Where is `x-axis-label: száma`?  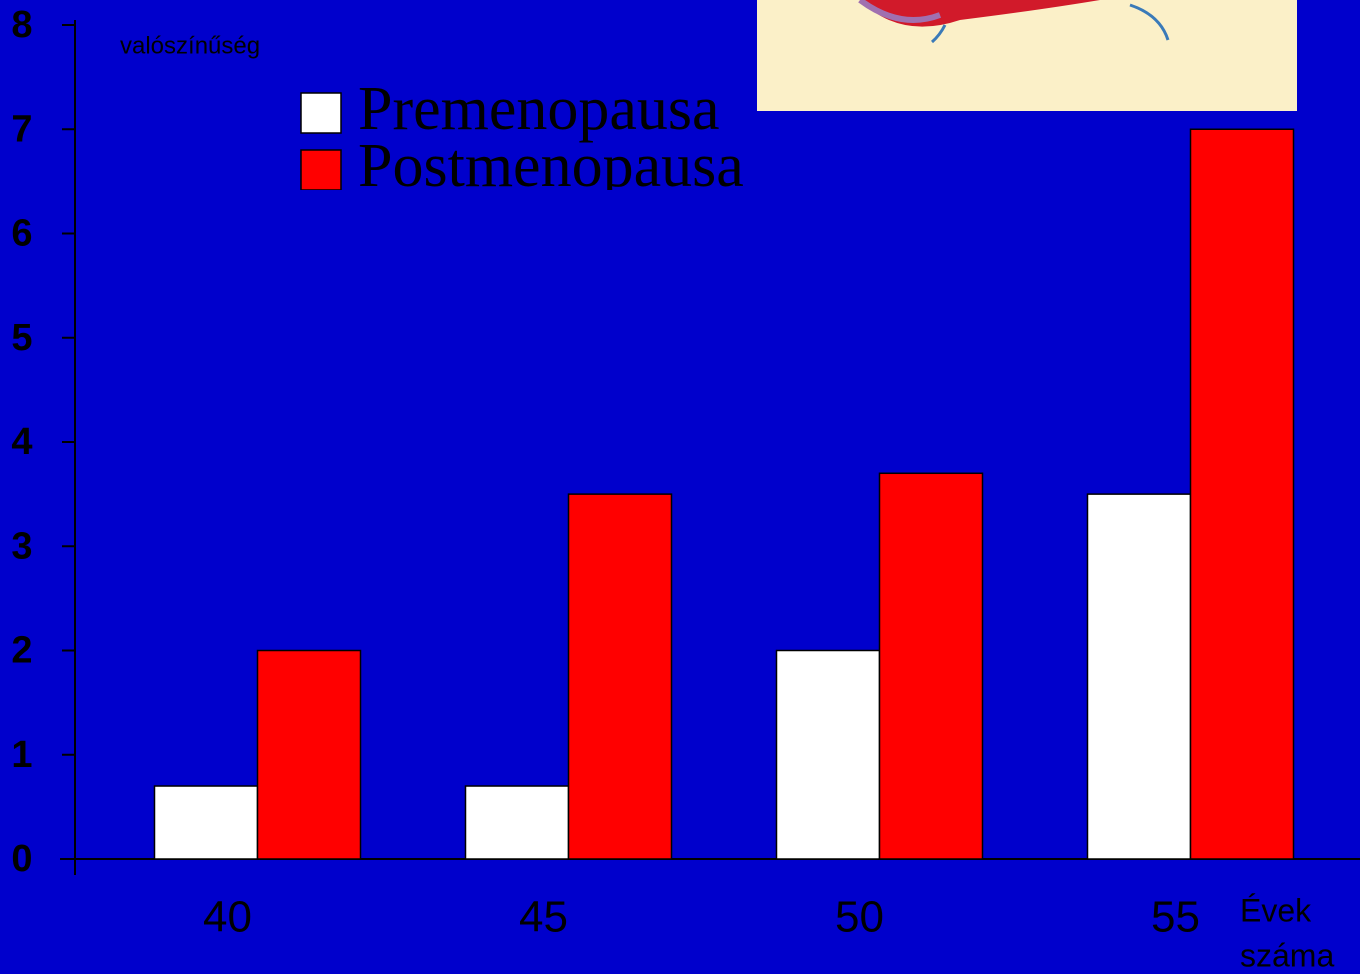
x-axis-label: száma is located at coordinates (1287, 955).